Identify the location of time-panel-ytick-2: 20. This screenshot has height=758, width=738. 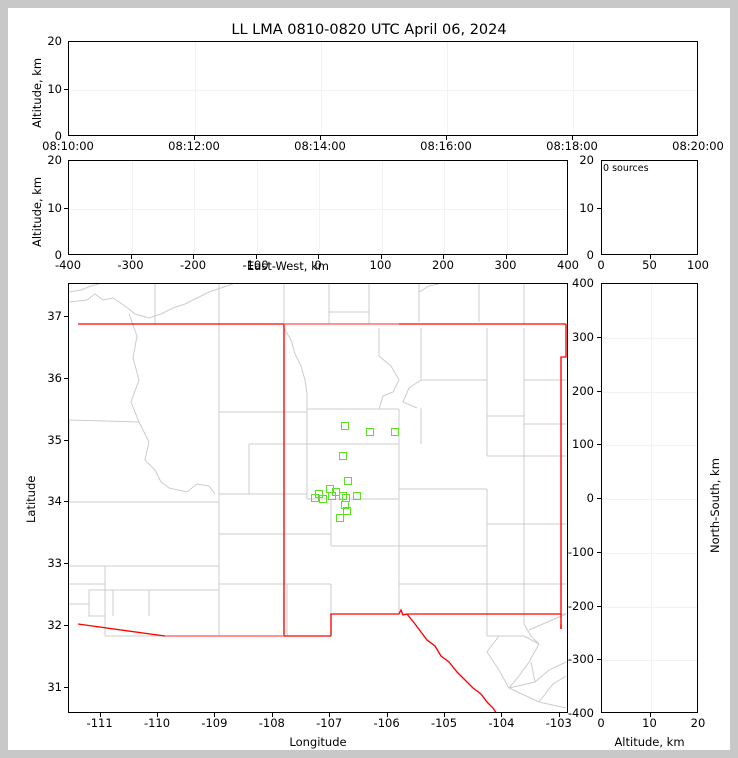
(54, 41).